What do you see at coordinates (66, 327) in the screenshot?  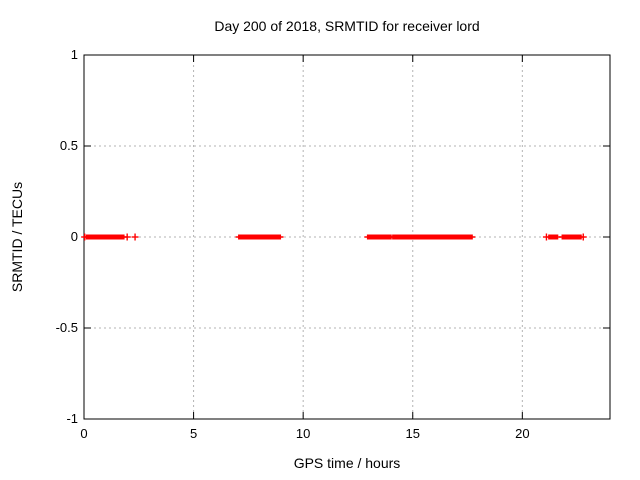 I see `y-tick-label: -0.5` at bounding box center [66, 327].